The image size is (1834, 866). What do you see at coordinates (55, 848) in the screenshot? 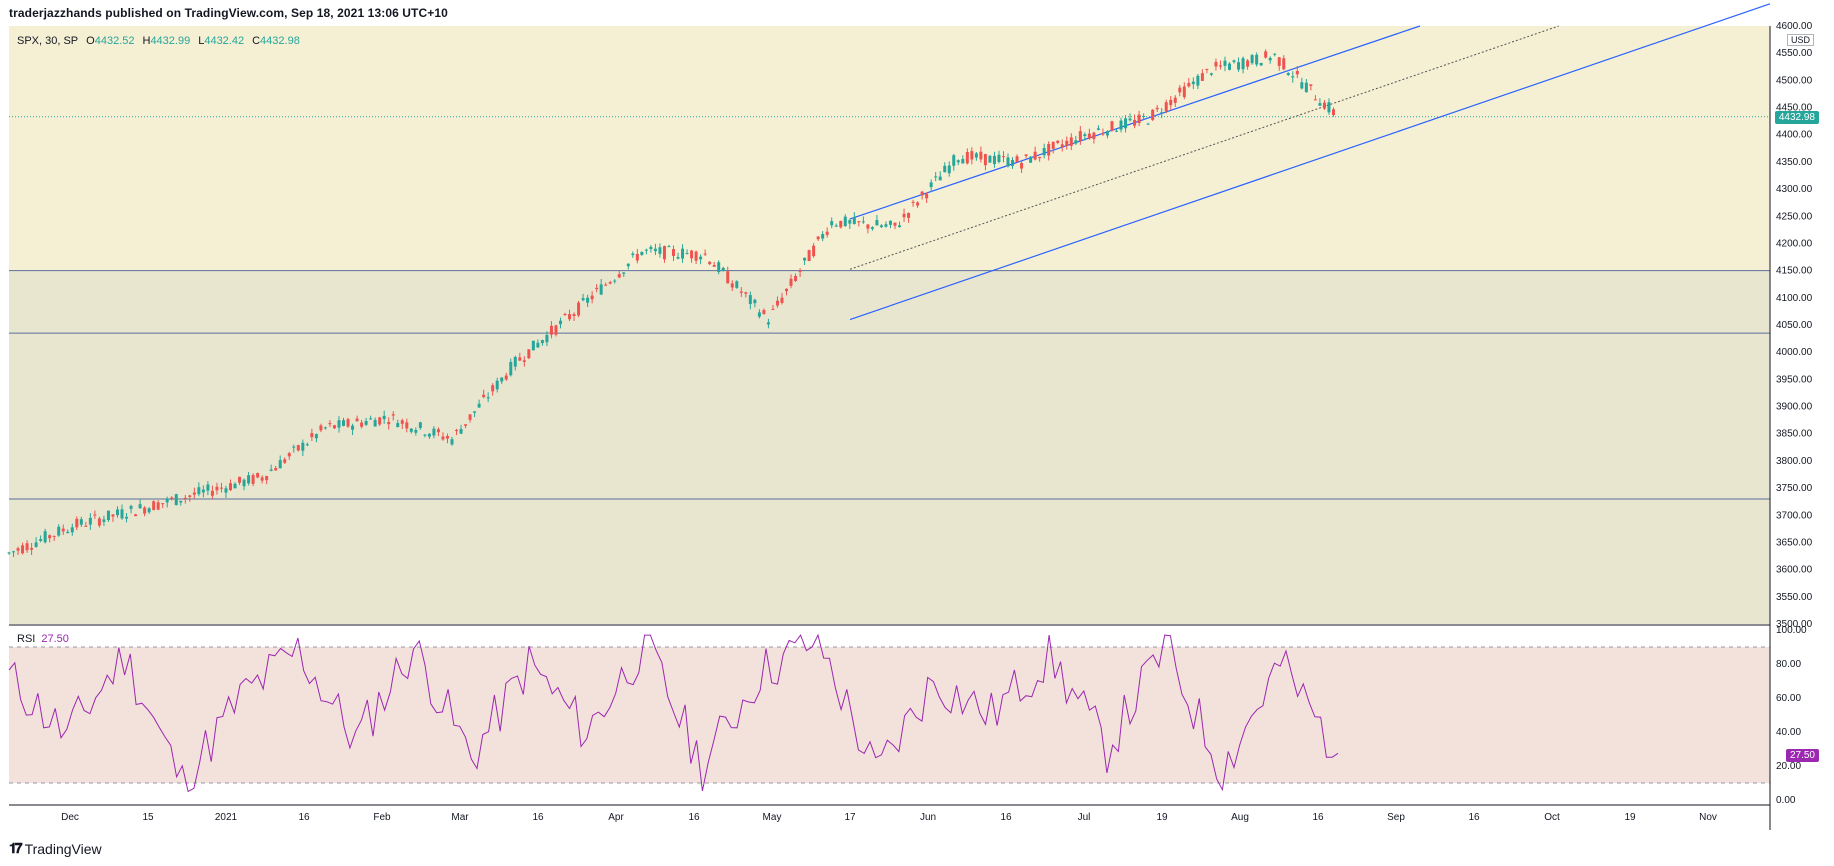
I see `footer-brand: 𝟏𝟕 TradingView` at bounding box center [55, 848].